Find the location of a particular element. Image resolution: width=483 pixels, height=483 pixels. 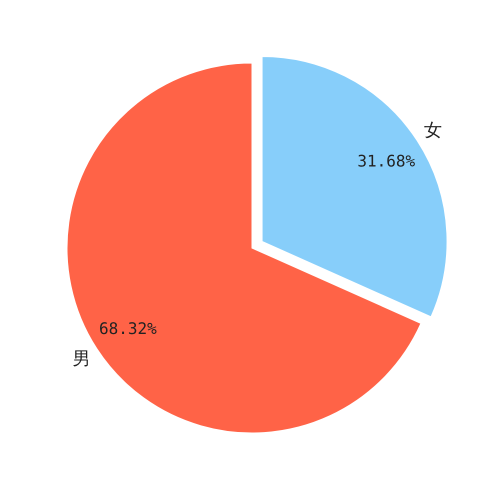

data-label: 31.68% is located at coordinates (386, 160).